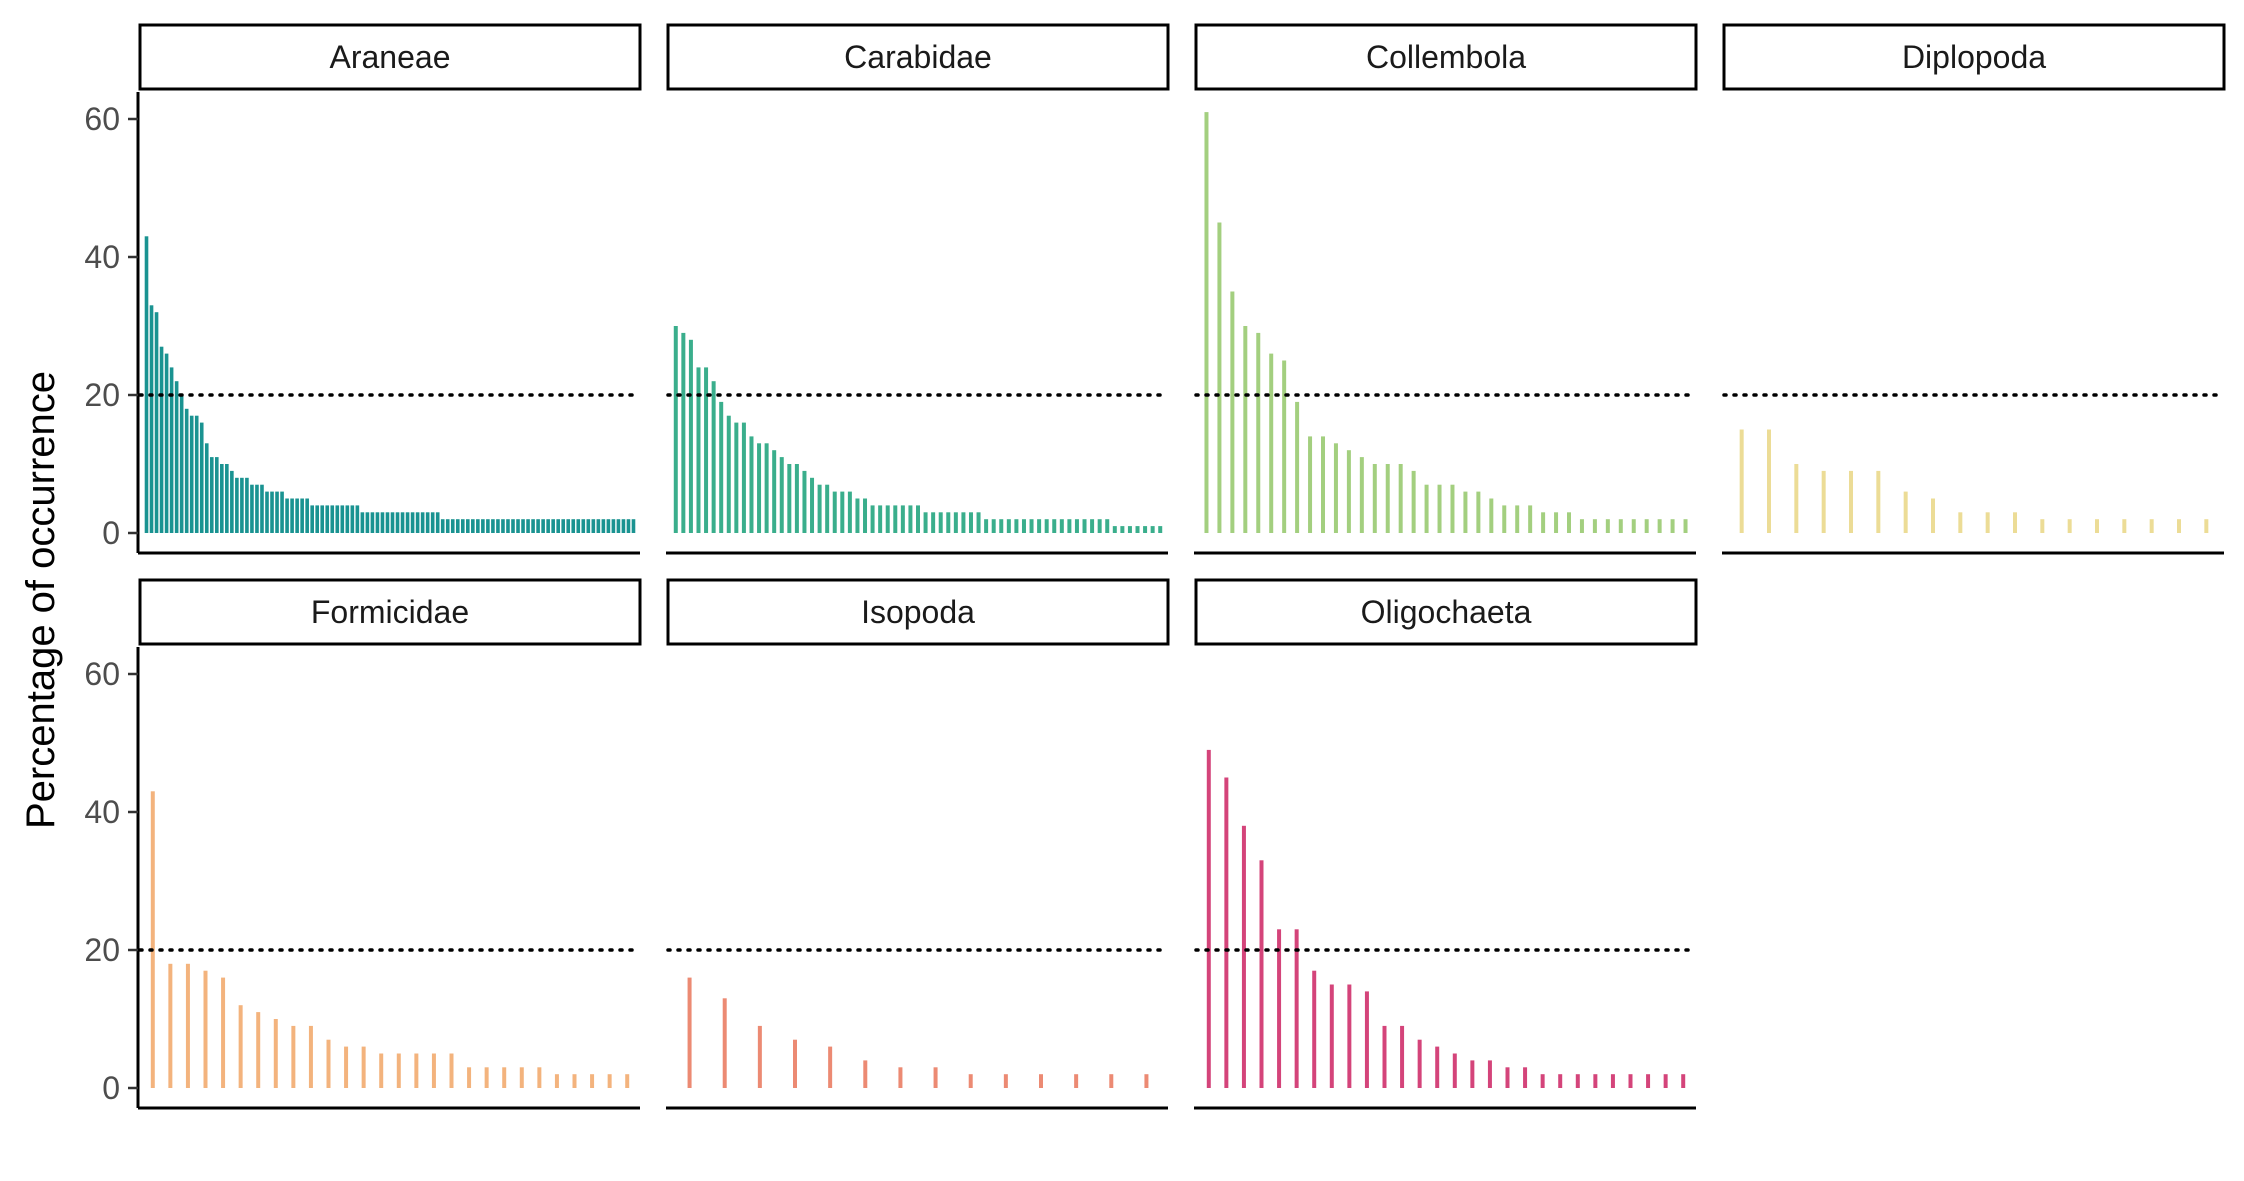 The image size is (2244, 1181). What do you see at coordinates (102, 812) in the screenshot?
I see `y-tick-label: 40` at bounding box center [102, 812].